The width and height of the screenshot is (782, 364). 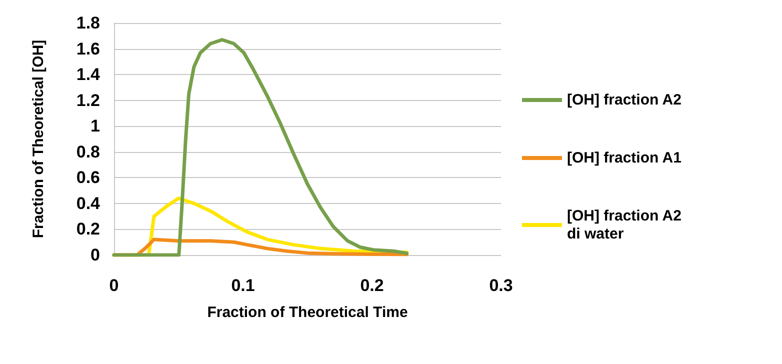 What do you see at coordinates (88, 23) in the screenshot?
I see `y-tick-label: 1.8` at bounding box center [88, 23].